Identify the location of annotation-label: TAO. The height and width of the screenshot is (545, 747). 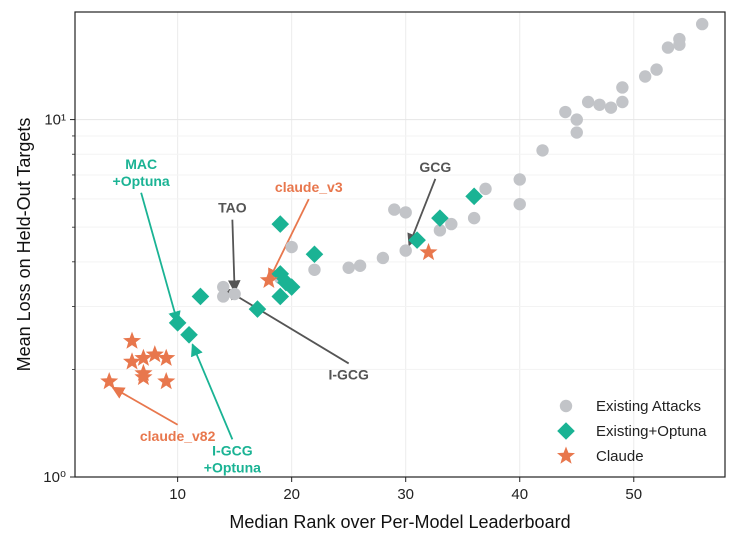
(232, 208).